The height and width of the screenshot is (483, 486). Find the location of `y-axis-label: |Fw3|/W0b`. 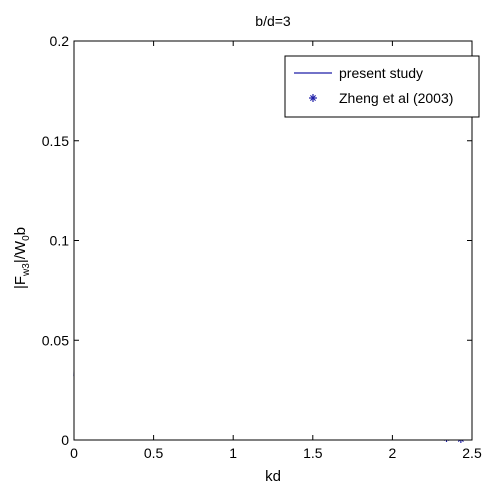

y-axis-label: |Fw3|/W0b is located at coordinates (22, 258).